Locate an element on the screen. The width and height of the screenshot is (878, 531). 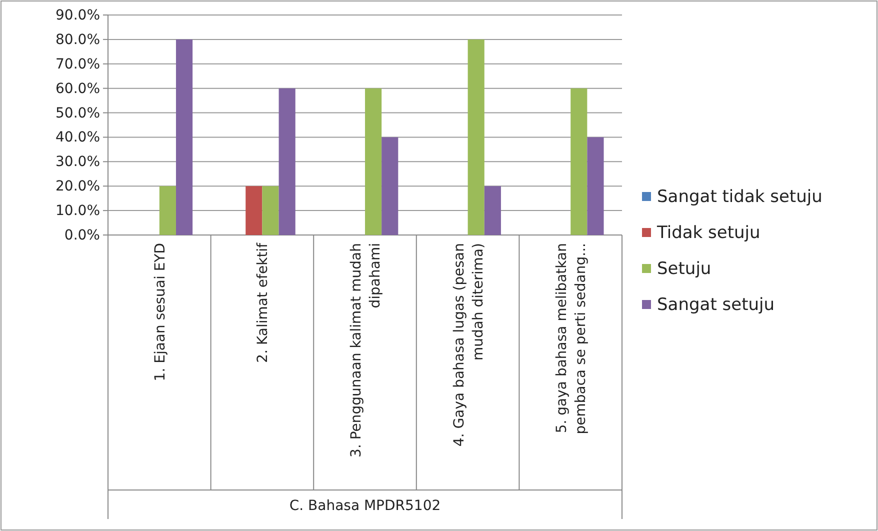
x-axis-title: C. Bahasa MPDR5102 is located at coordinates (365, 506).